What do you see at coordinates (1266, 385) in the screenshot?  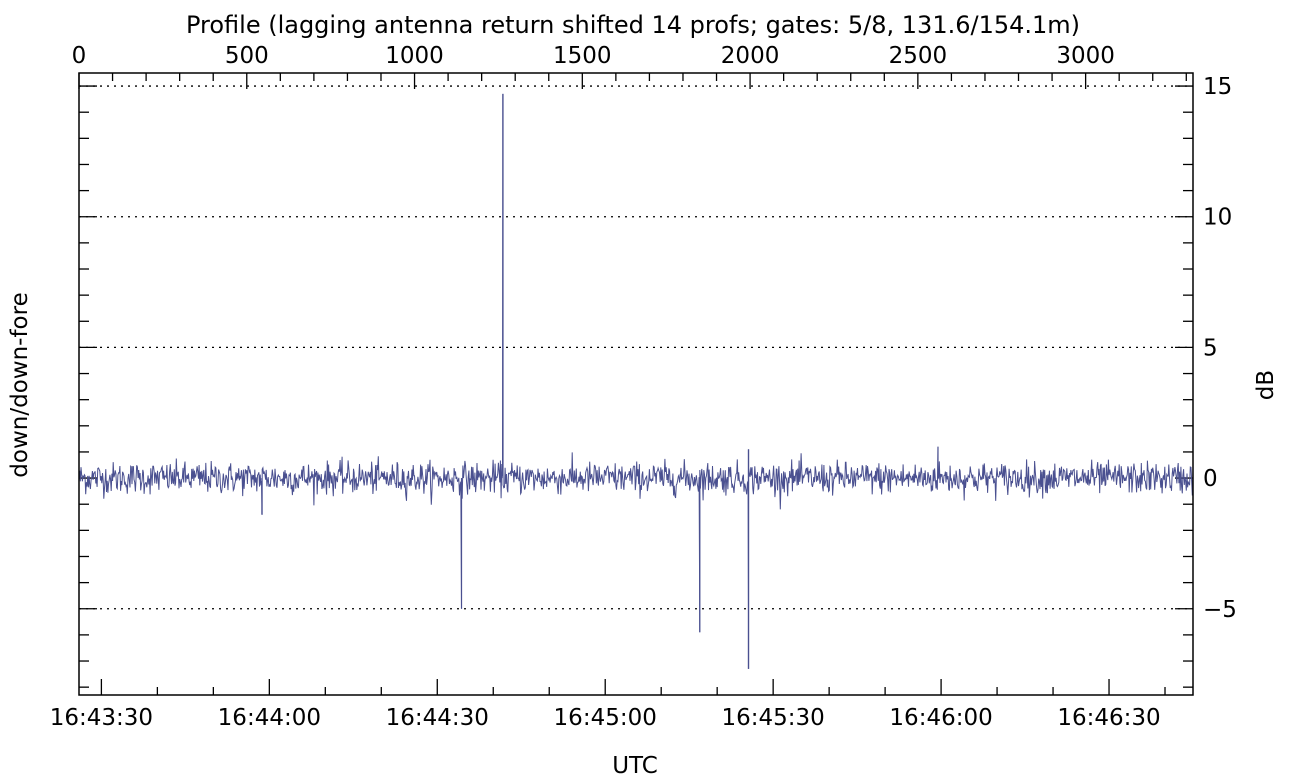 I see `y-axis-title-right: dB` at bounding box center [1266, 385].